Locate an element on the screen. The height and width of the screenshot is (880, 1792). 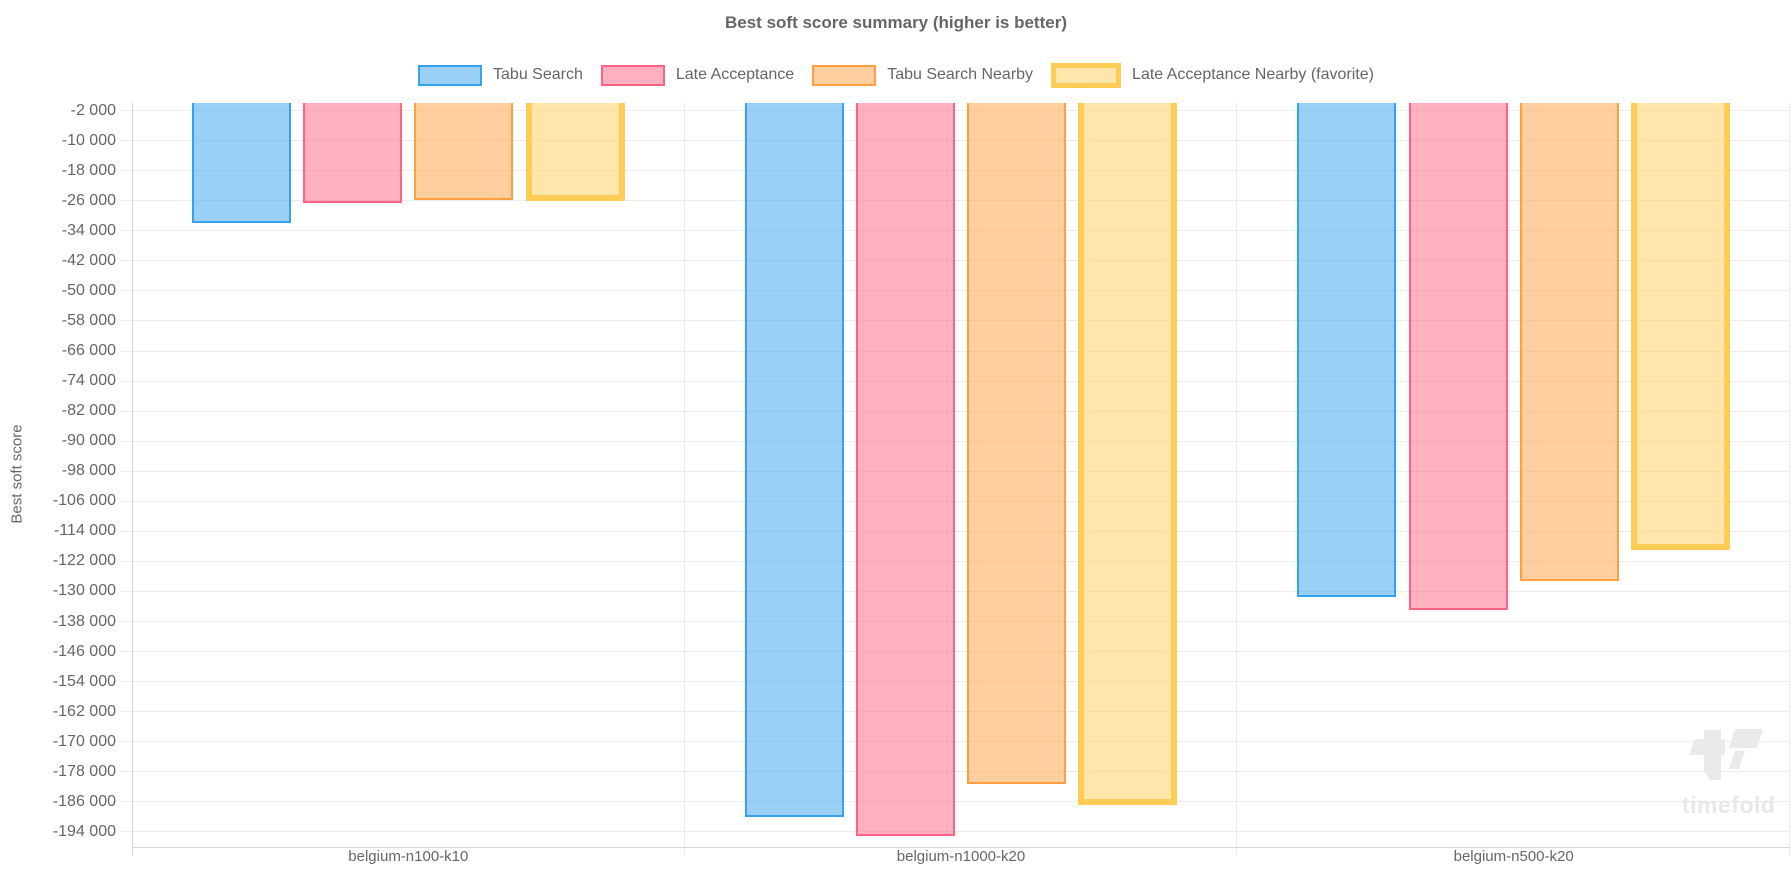
legend-label: Late Acceptance Nearby (favorite) is located at coordinates (1253, 74).